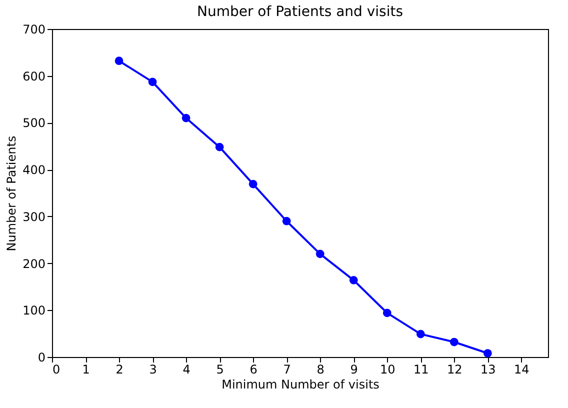 The image size is (568, 408). I want to click on x-tick-label: 14, so click(522, 369).